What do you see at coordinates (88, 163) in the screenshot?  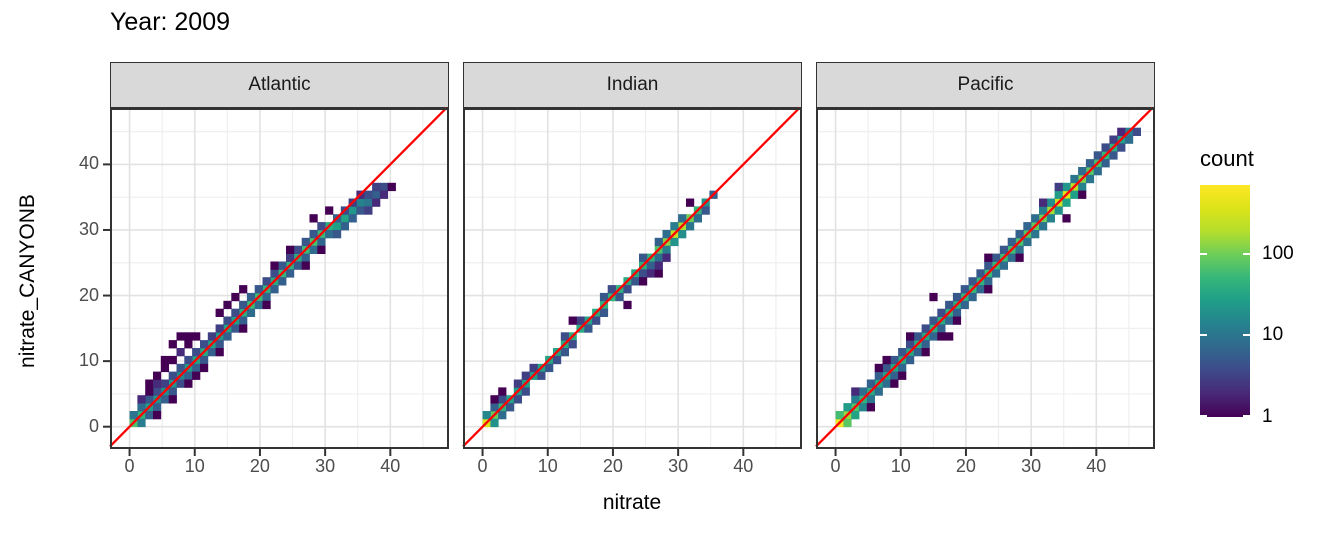 I see `y-tick-label: 40` at bounding box center [88, 163].